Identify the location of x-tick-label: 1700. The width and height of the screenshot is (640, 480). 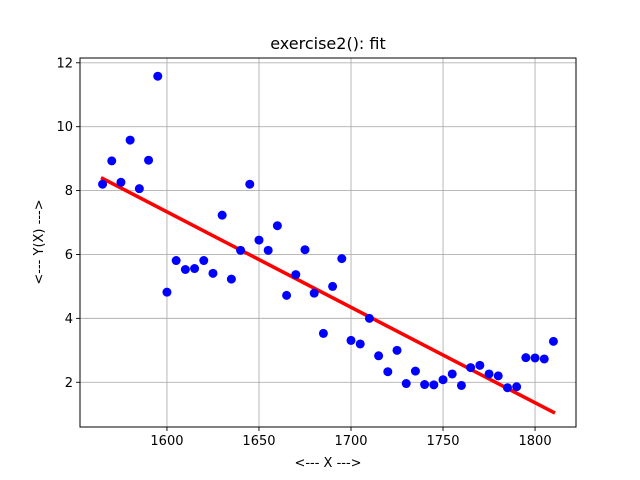
(350, 441).